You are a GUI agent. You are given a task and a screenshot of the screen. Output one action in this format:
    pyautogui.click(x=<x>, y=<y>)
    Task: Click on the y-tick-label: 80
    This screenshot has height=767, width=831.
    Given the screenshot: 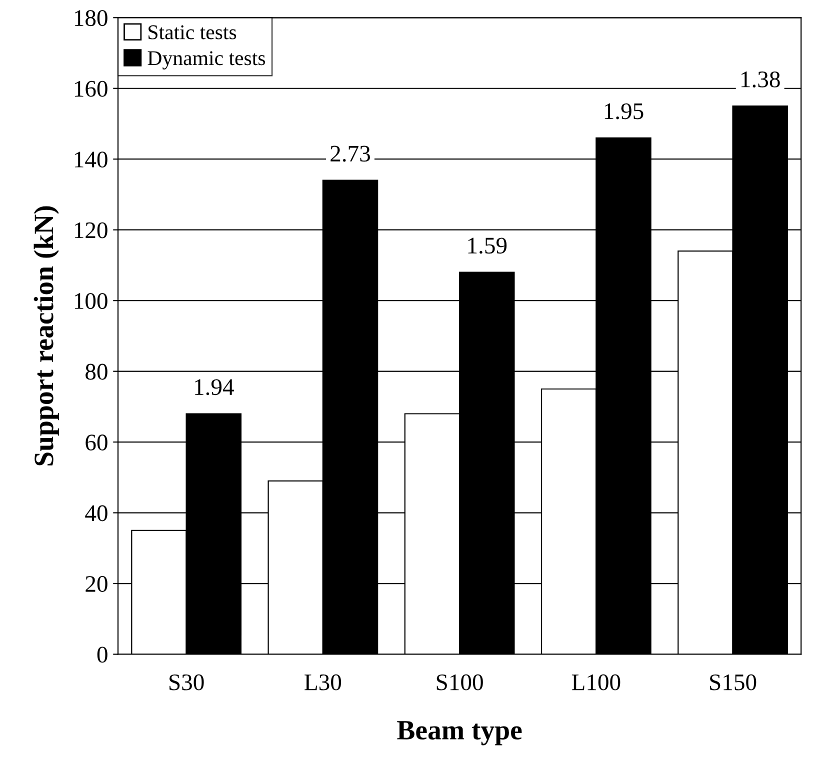 What is the action you would take?
    pyautogui.click(x=97, y=372)
    